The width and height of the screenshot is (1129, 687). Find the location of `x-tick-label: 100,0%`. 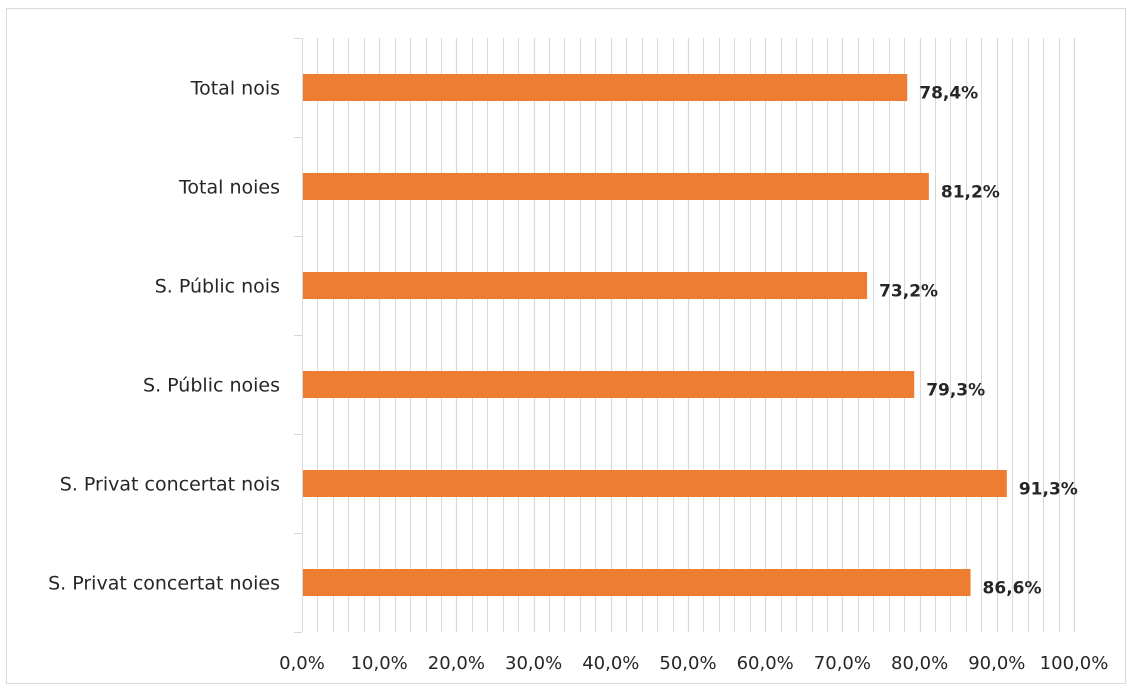

x-tick-label: 100,0% is located at coordinates (1074, 663).